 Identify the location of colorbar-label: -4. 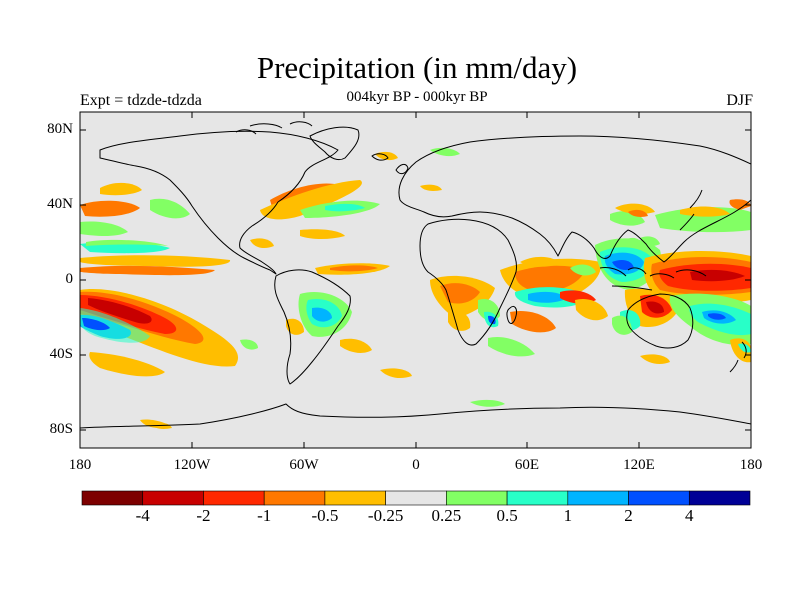
(142, 515).